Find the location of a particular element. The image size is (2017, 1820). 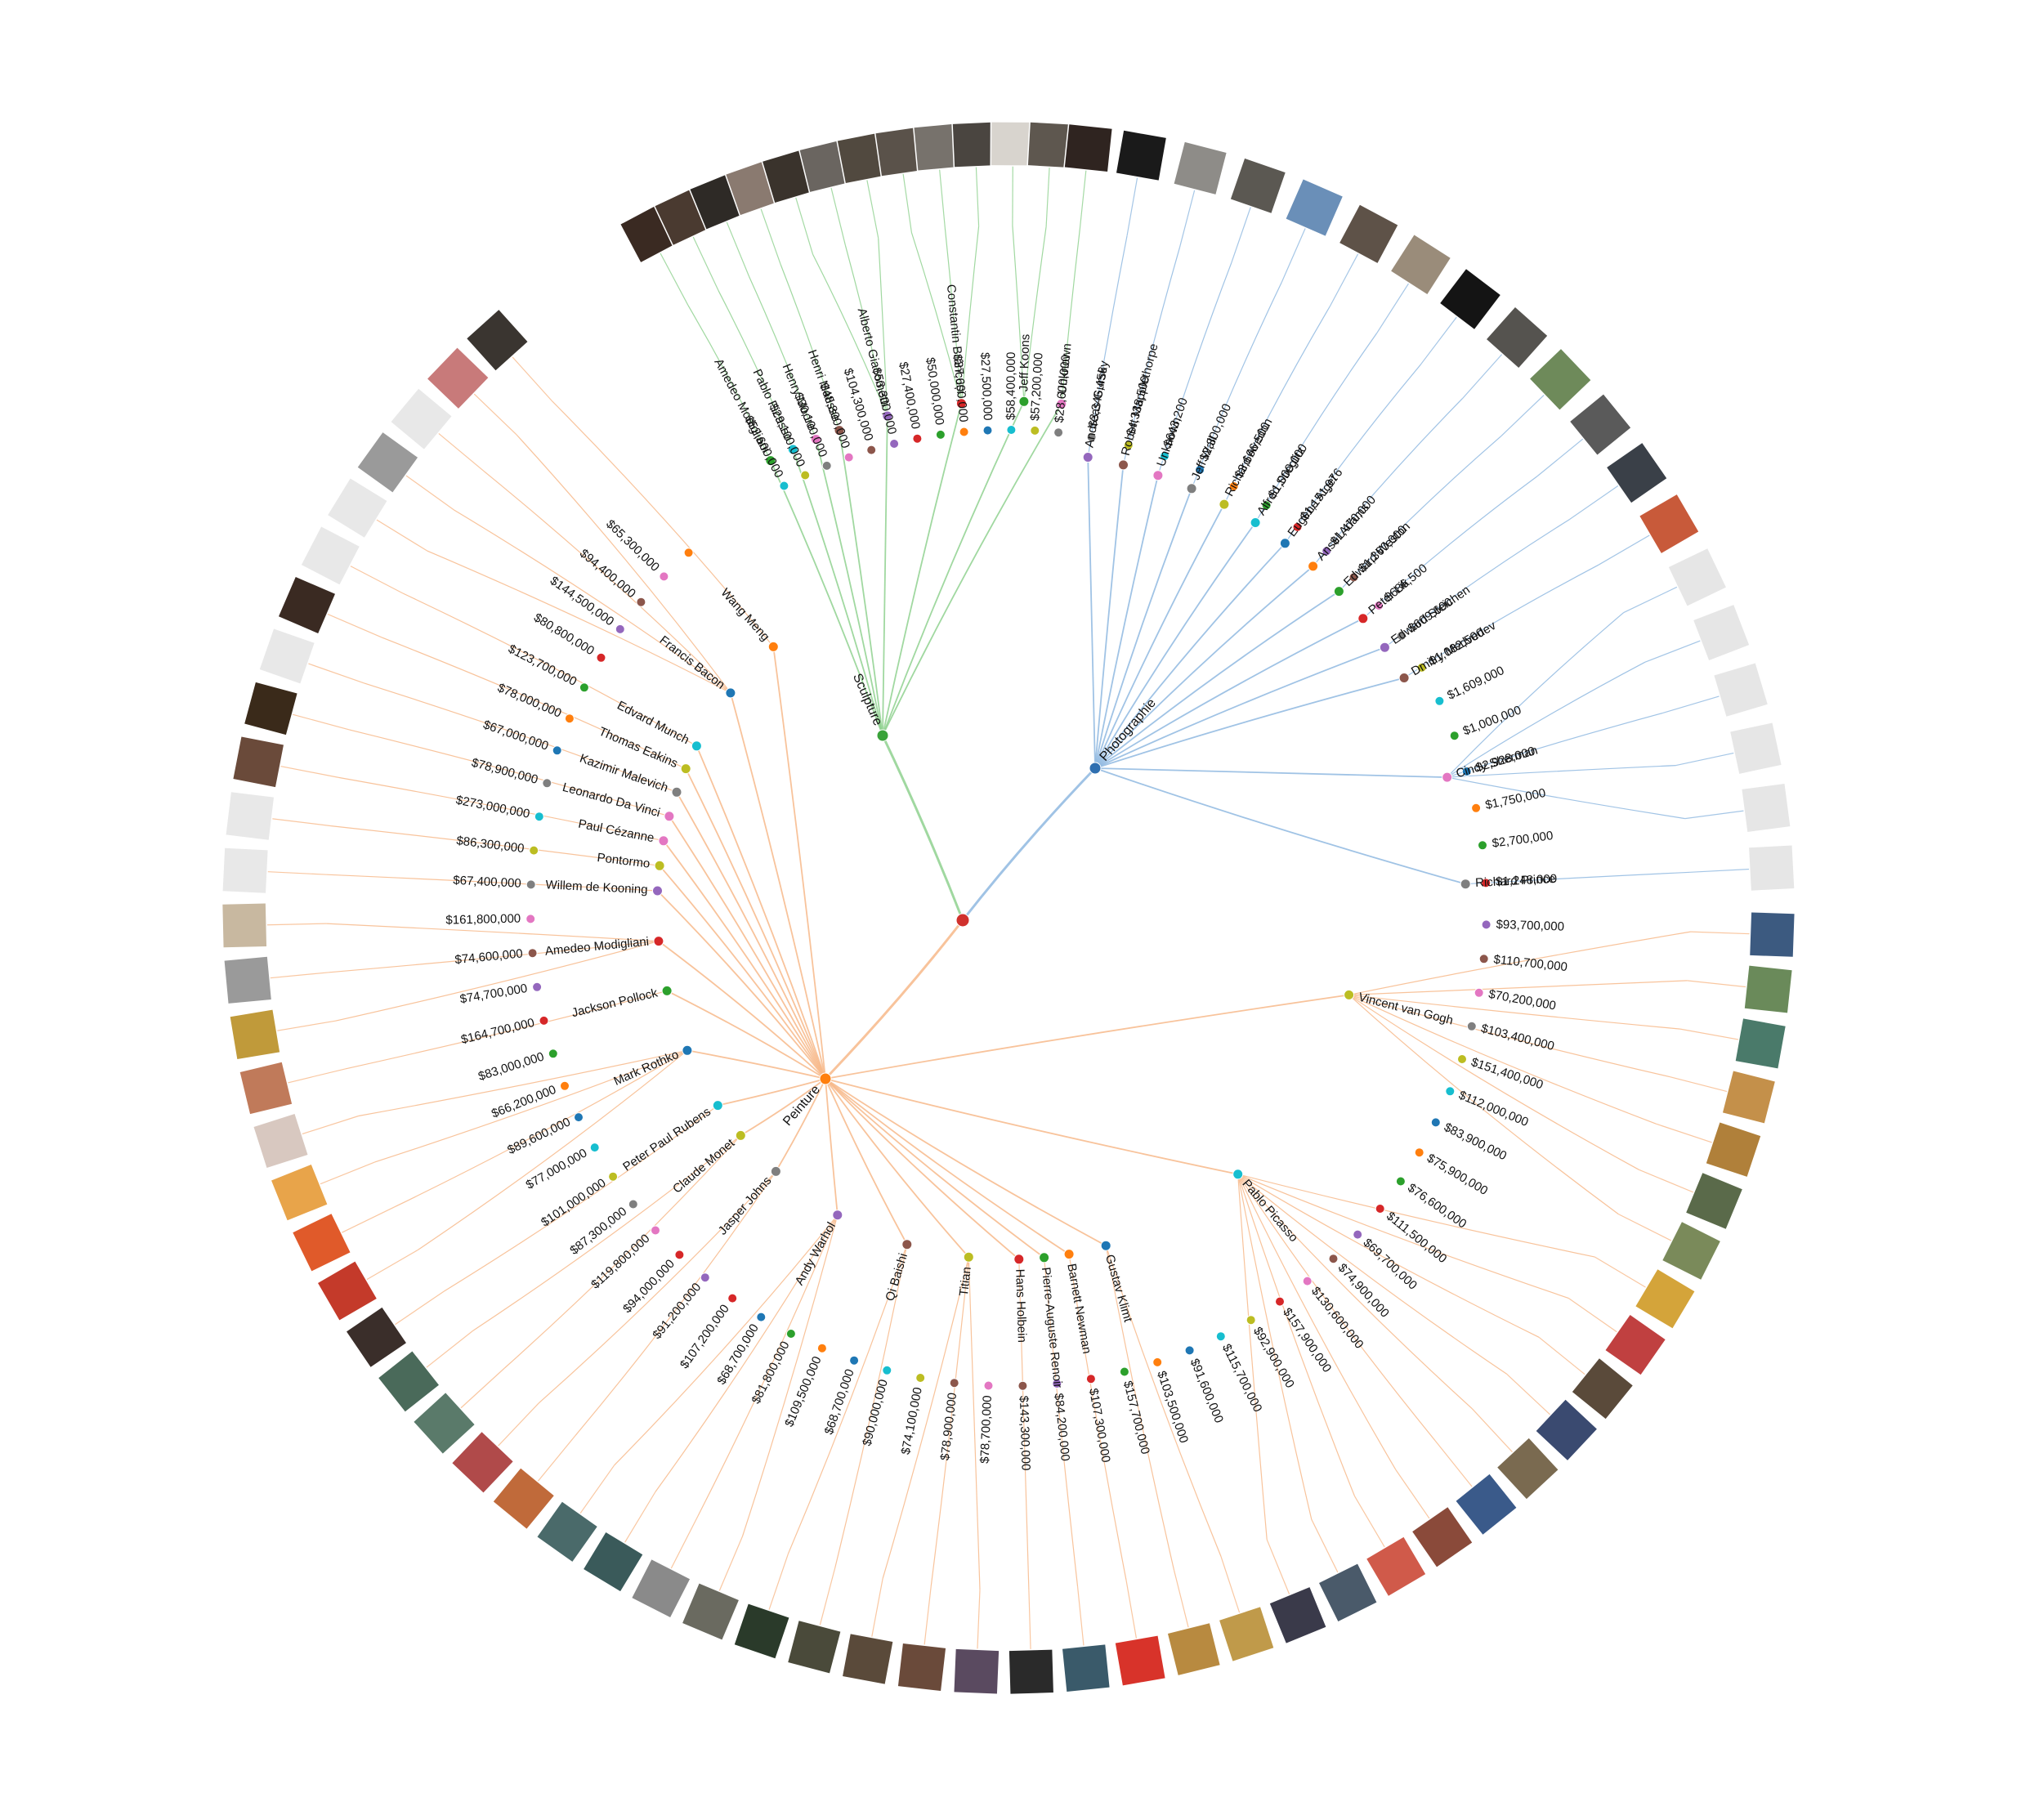

category-node-sculpture is located at coordinates (882, 735).